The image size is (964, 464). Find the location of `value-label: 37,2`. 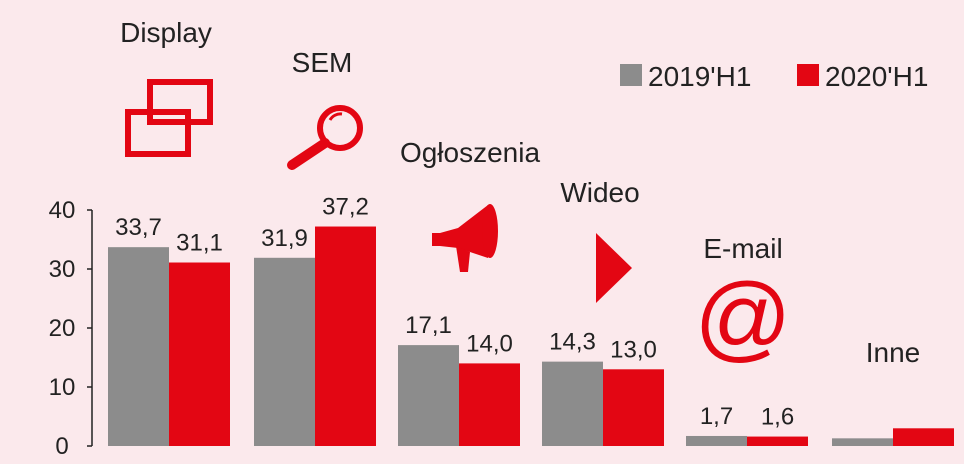

value-label: 37,2 is located at coordinates (345, 207).